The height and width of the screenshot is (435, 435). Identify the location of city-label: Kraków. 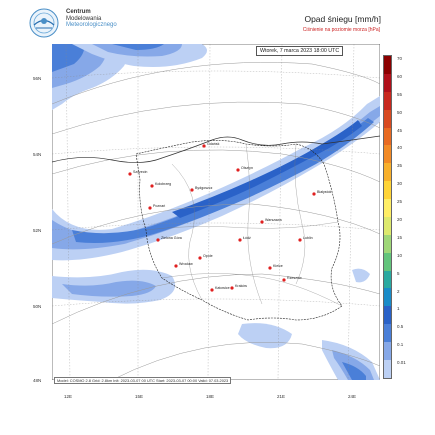
(241, 286).